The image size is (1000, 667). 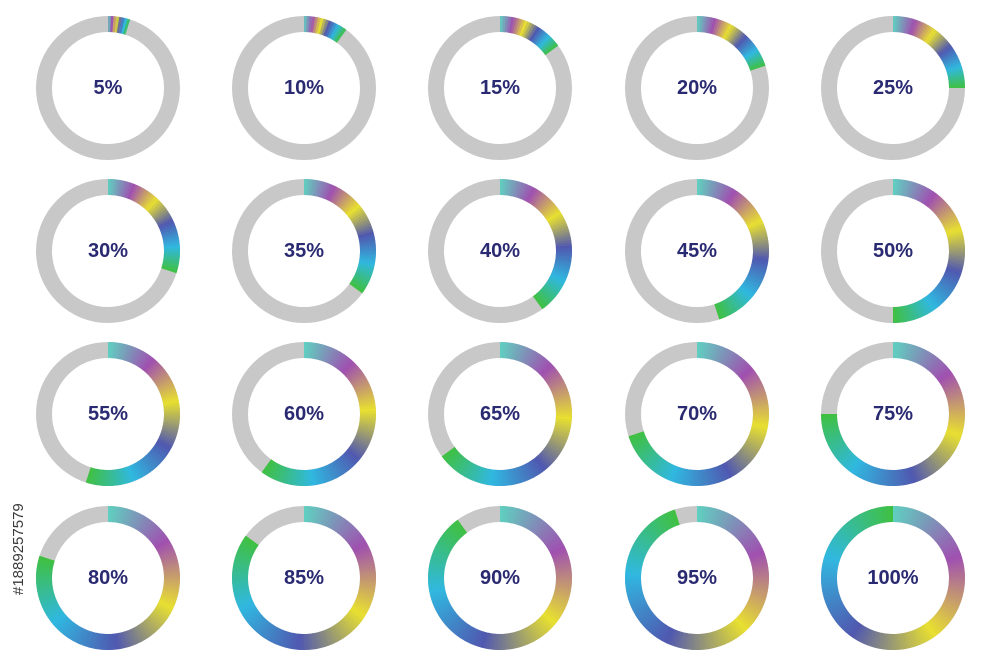 What do you see at coordinates (893, 578) in the screenshot?
I see `progress-ring: 100%` at bounding box center [893, 578].